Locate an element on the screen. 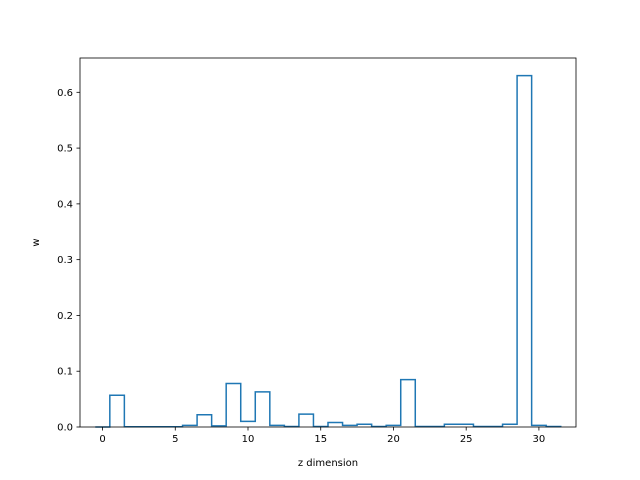 The image size is (640, 480). y-axis-label: w is located at coordinates (36, 242).